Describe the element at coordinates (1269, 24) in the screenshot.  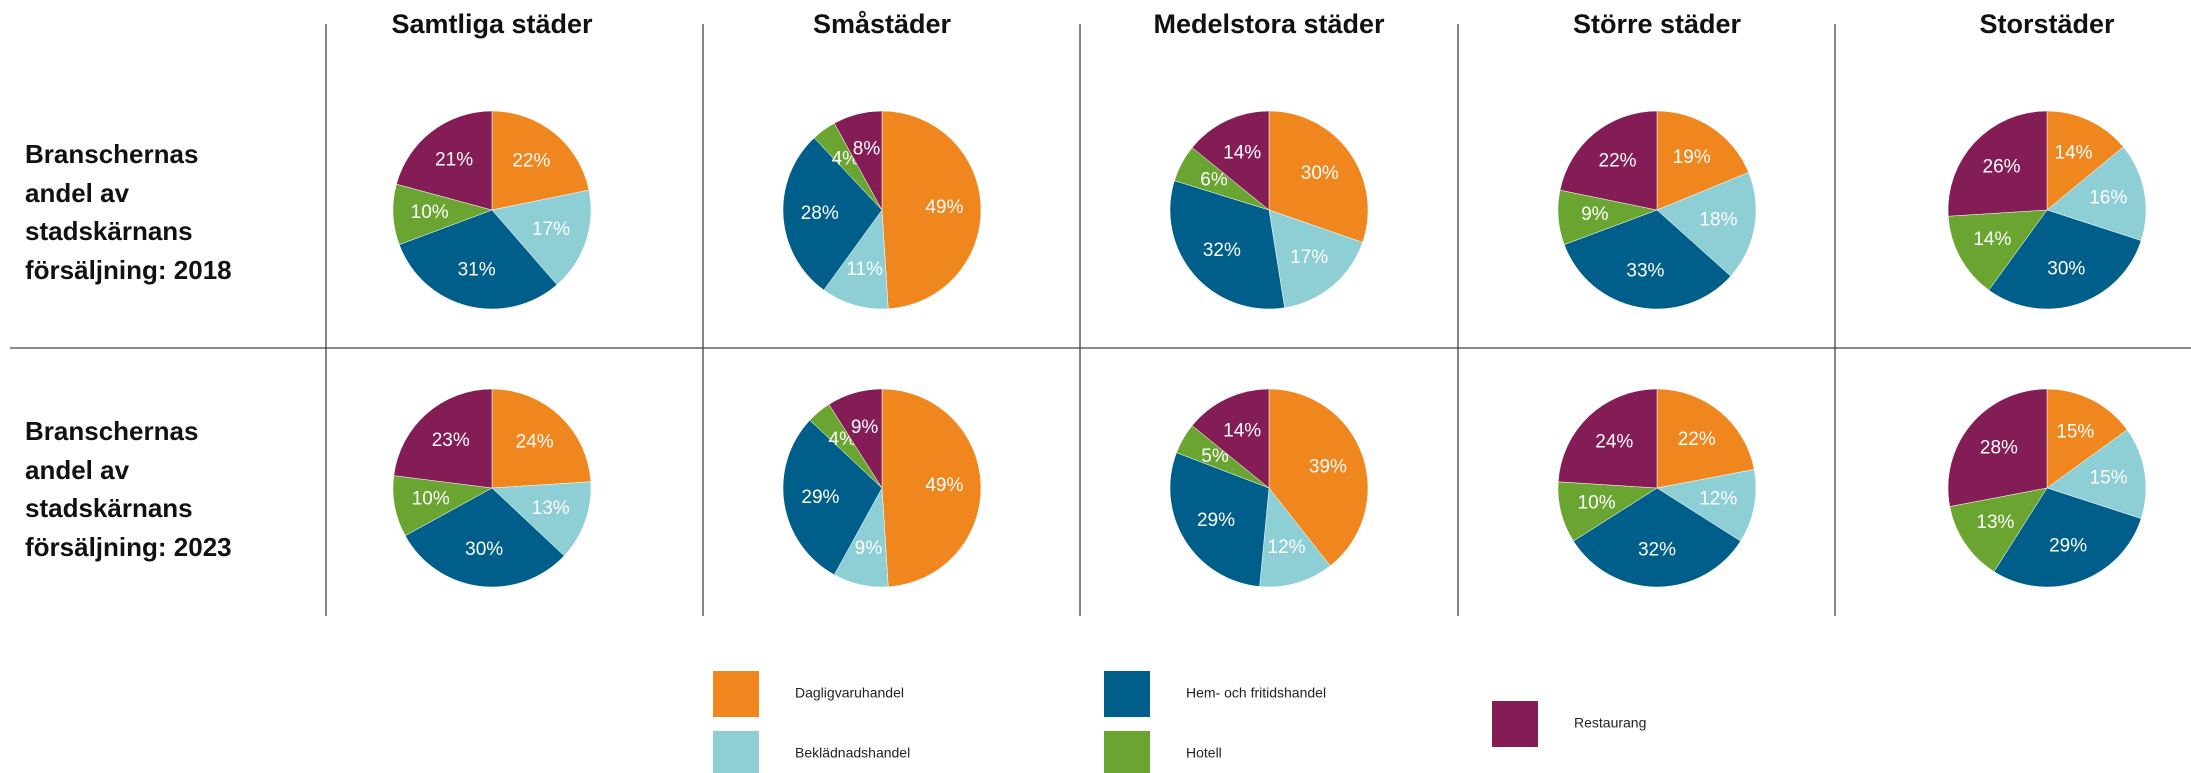
I see `column-title: Medelstora städer` at that location.